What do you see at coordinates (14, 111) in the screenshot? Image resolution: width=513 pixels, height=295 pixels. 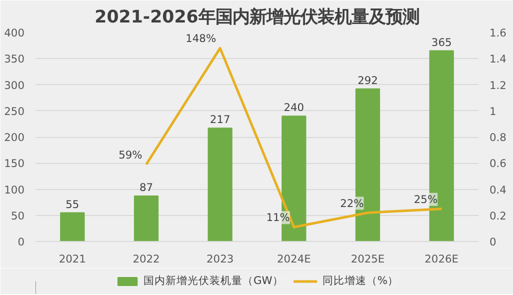 I see `y-tick-label: 250` at bounding box center [14, 111].